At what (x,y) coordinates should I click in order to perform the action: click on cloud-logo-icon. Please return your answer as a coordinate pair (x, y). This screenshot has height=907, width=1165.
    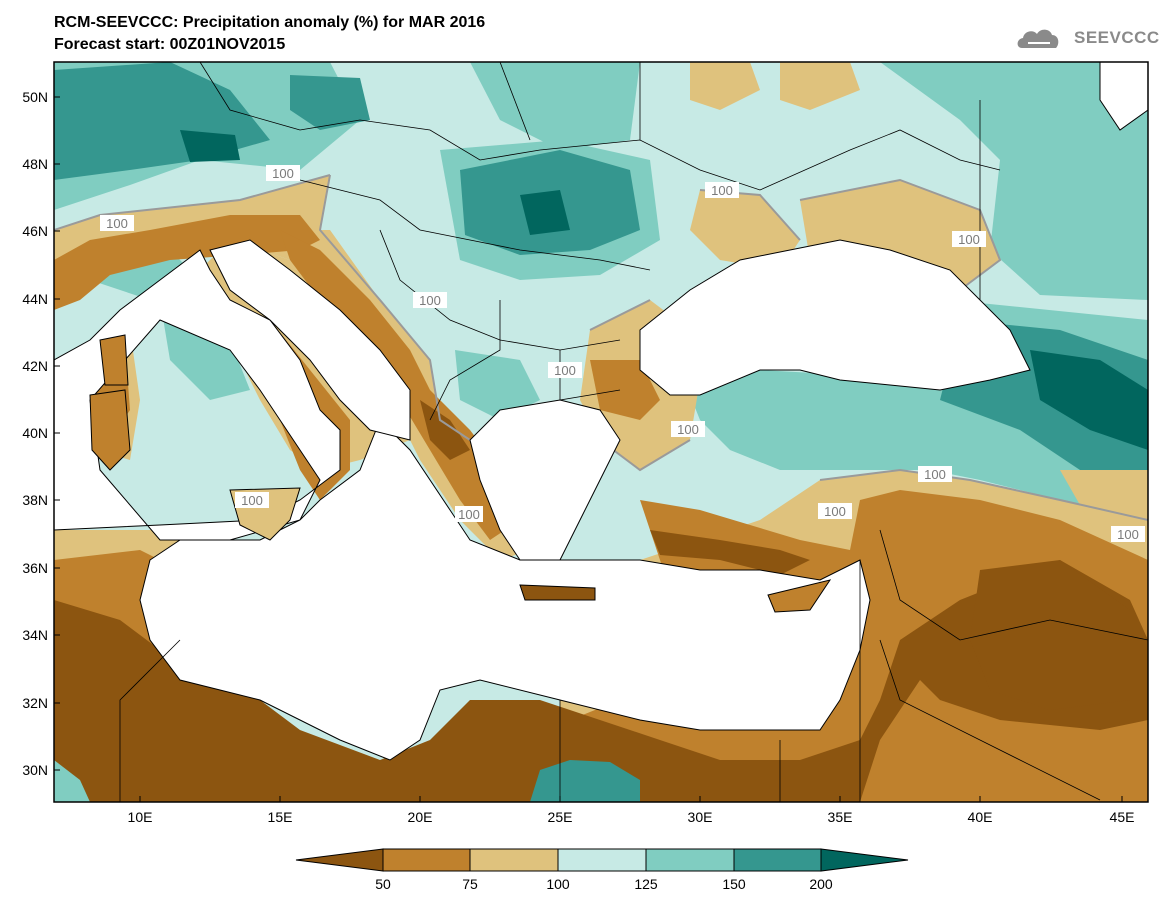
    Looking at the image, I should click on (1038, 38).